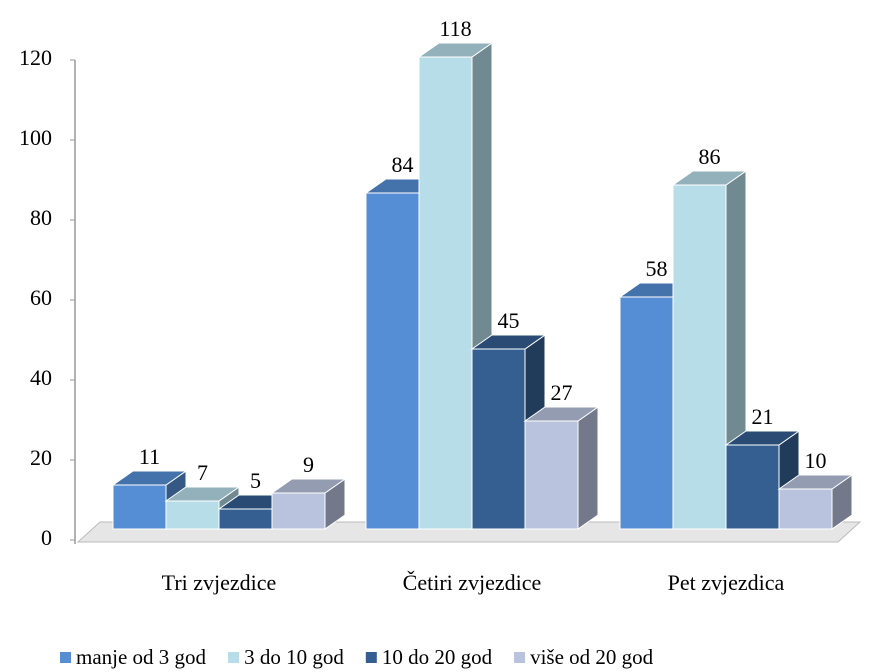 The width and height of the screenshot is (876, 672). I want to click on y-tick-label: 120, so click(35, 57).